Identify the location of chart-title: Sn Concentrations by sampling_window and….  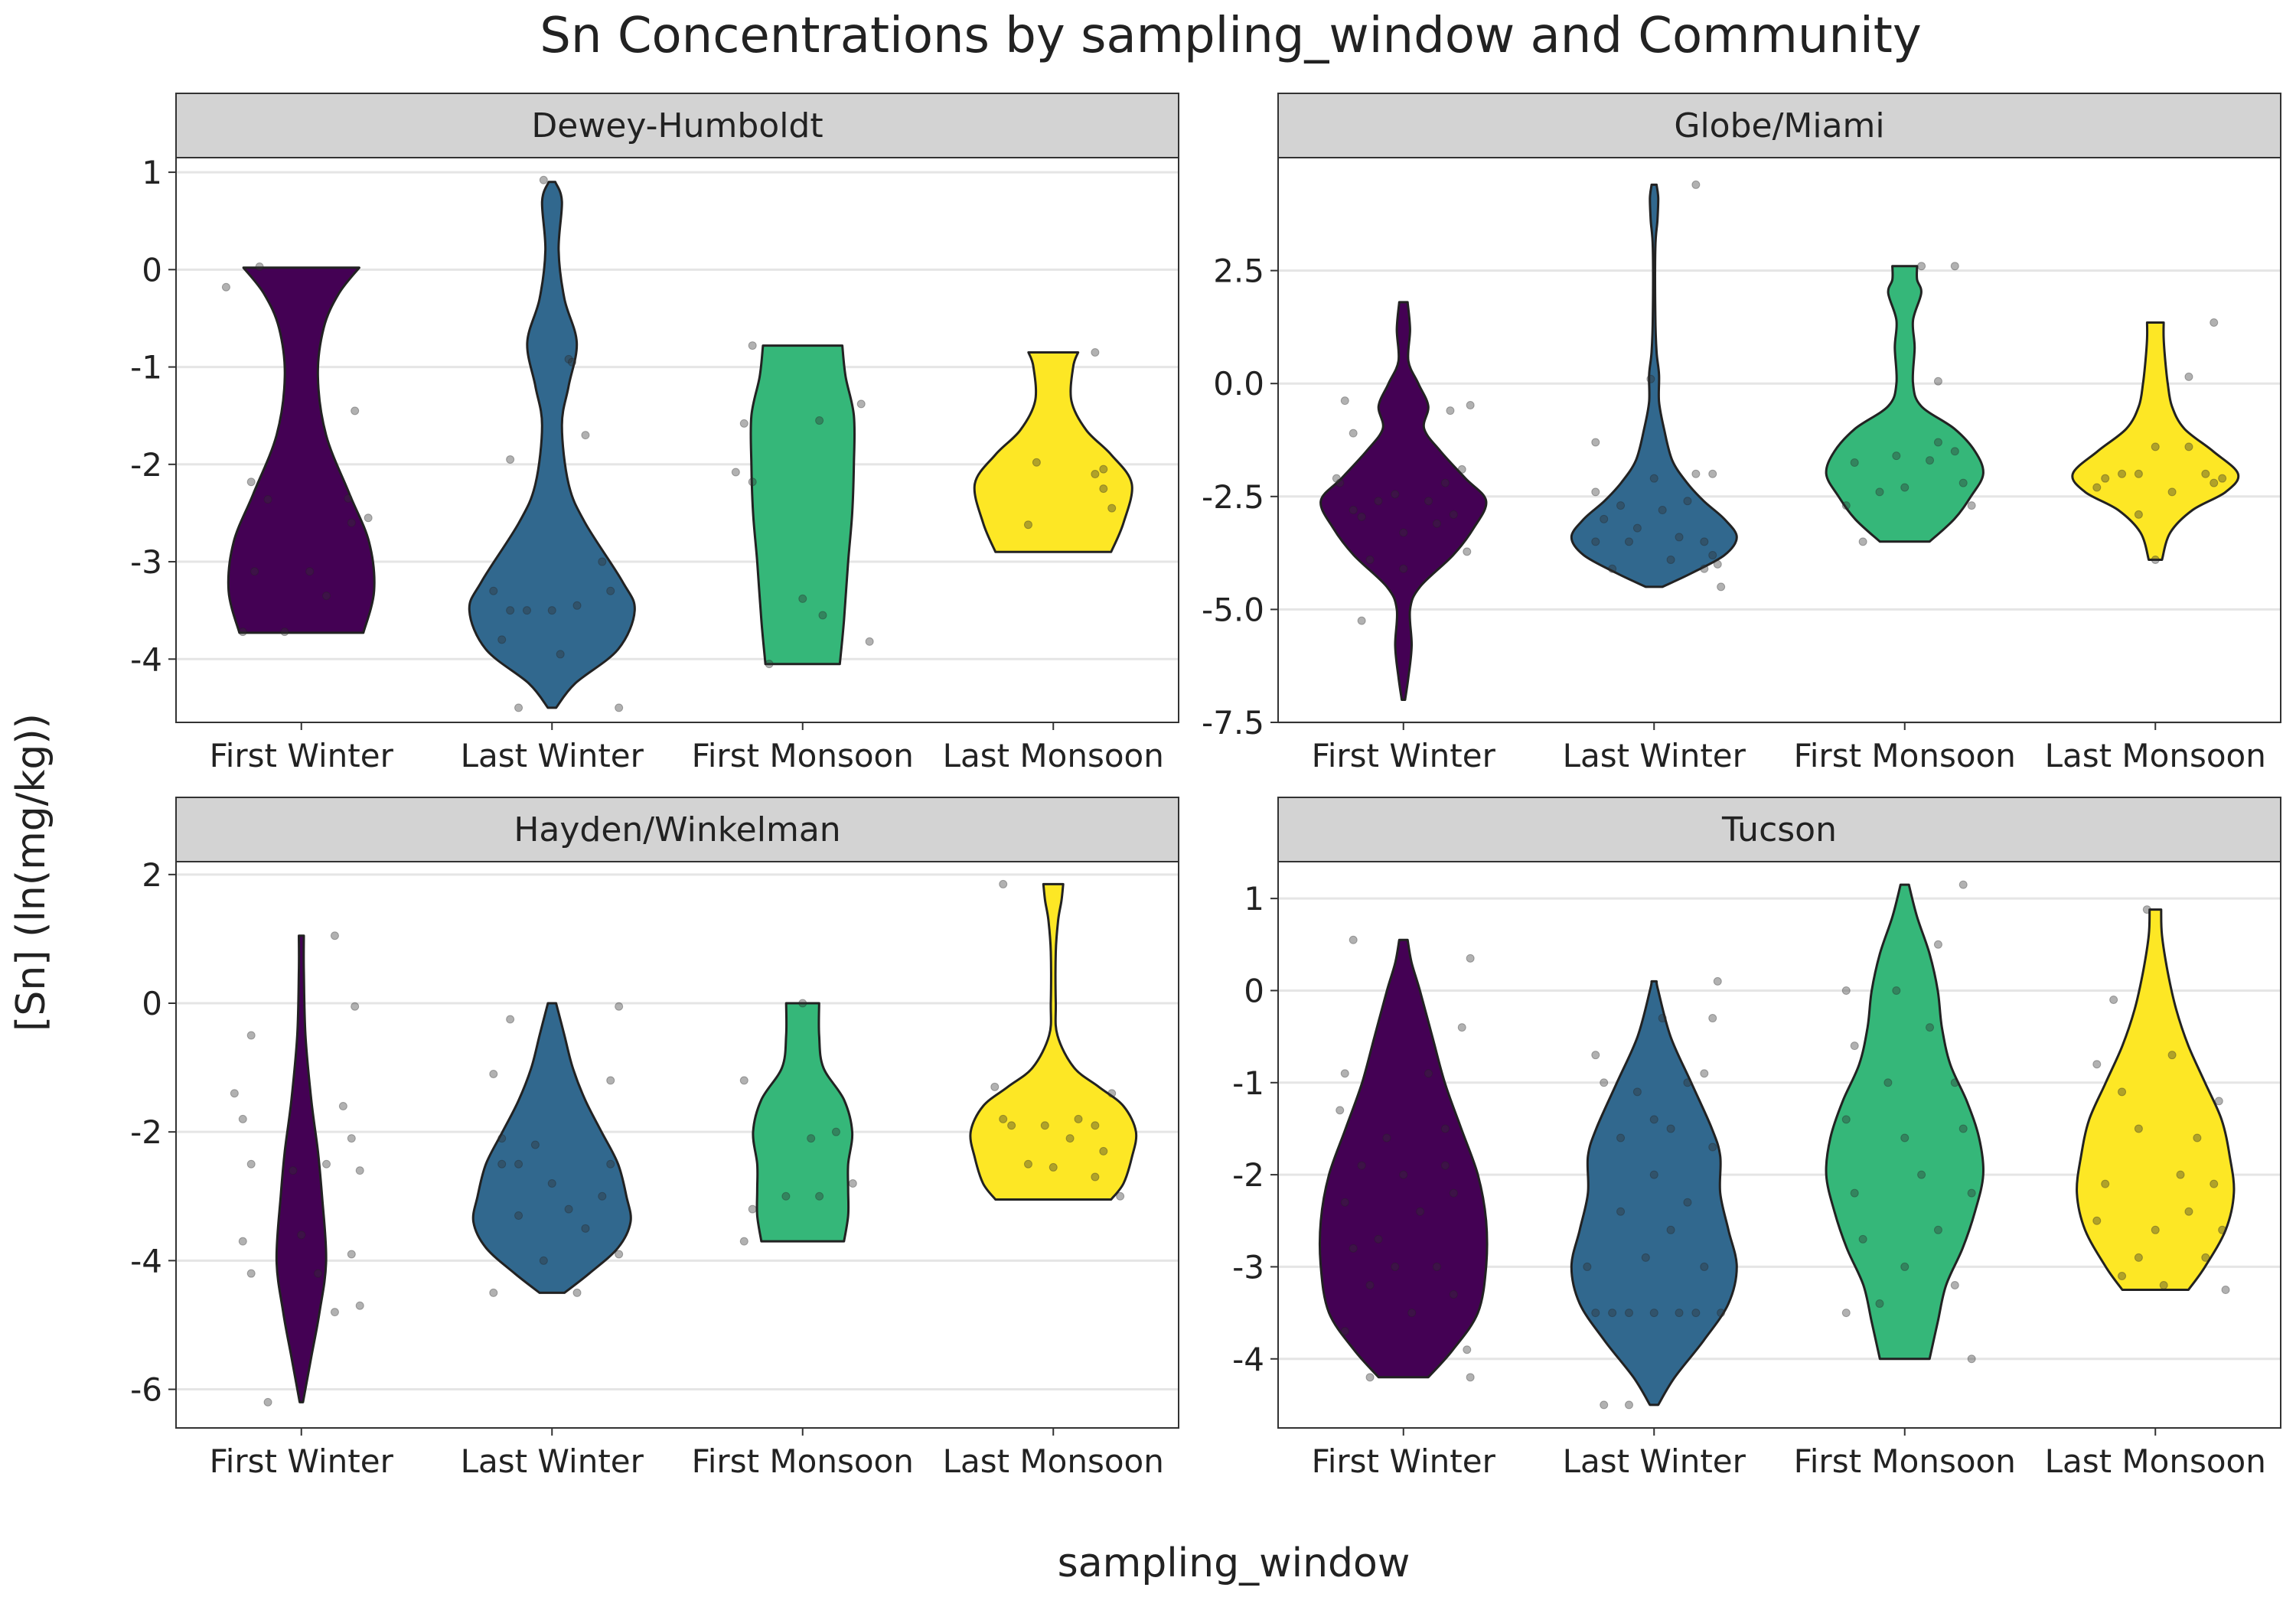
(1230, 36).